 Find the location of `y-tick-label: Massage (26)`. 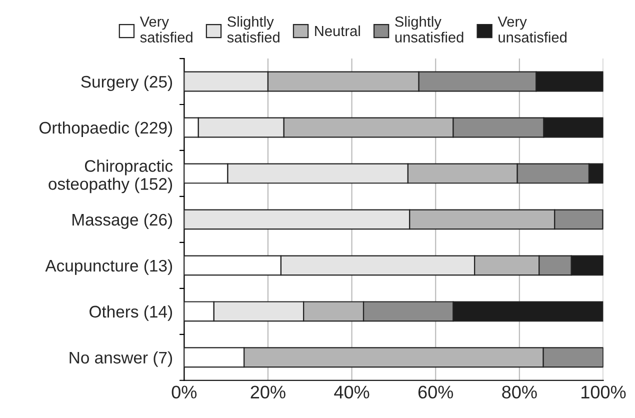

y-tick-label: Massage (26) is located at coordinates (122, 221).